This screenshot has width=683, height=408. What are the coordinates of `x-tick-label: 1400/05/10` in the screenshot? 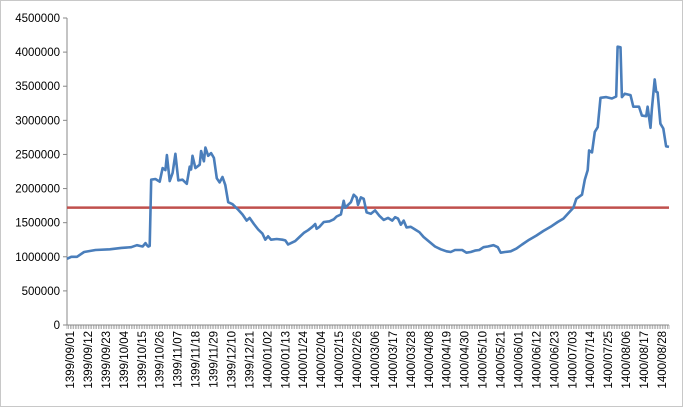 It's located at (484, 360).